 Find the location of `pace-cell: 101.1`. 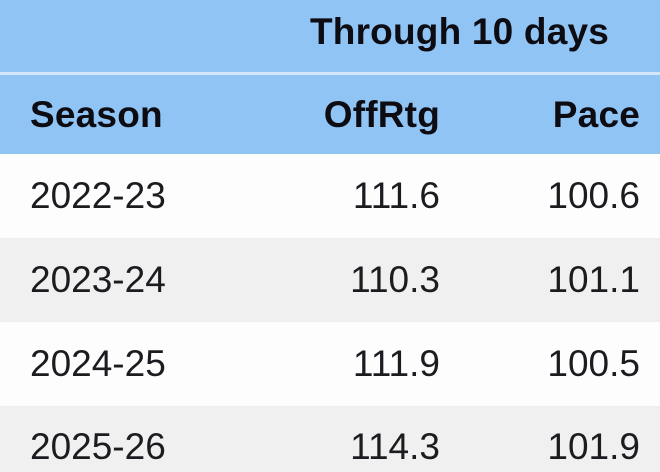

pace-cell: 101.1 is located at coordinates (593, 279).